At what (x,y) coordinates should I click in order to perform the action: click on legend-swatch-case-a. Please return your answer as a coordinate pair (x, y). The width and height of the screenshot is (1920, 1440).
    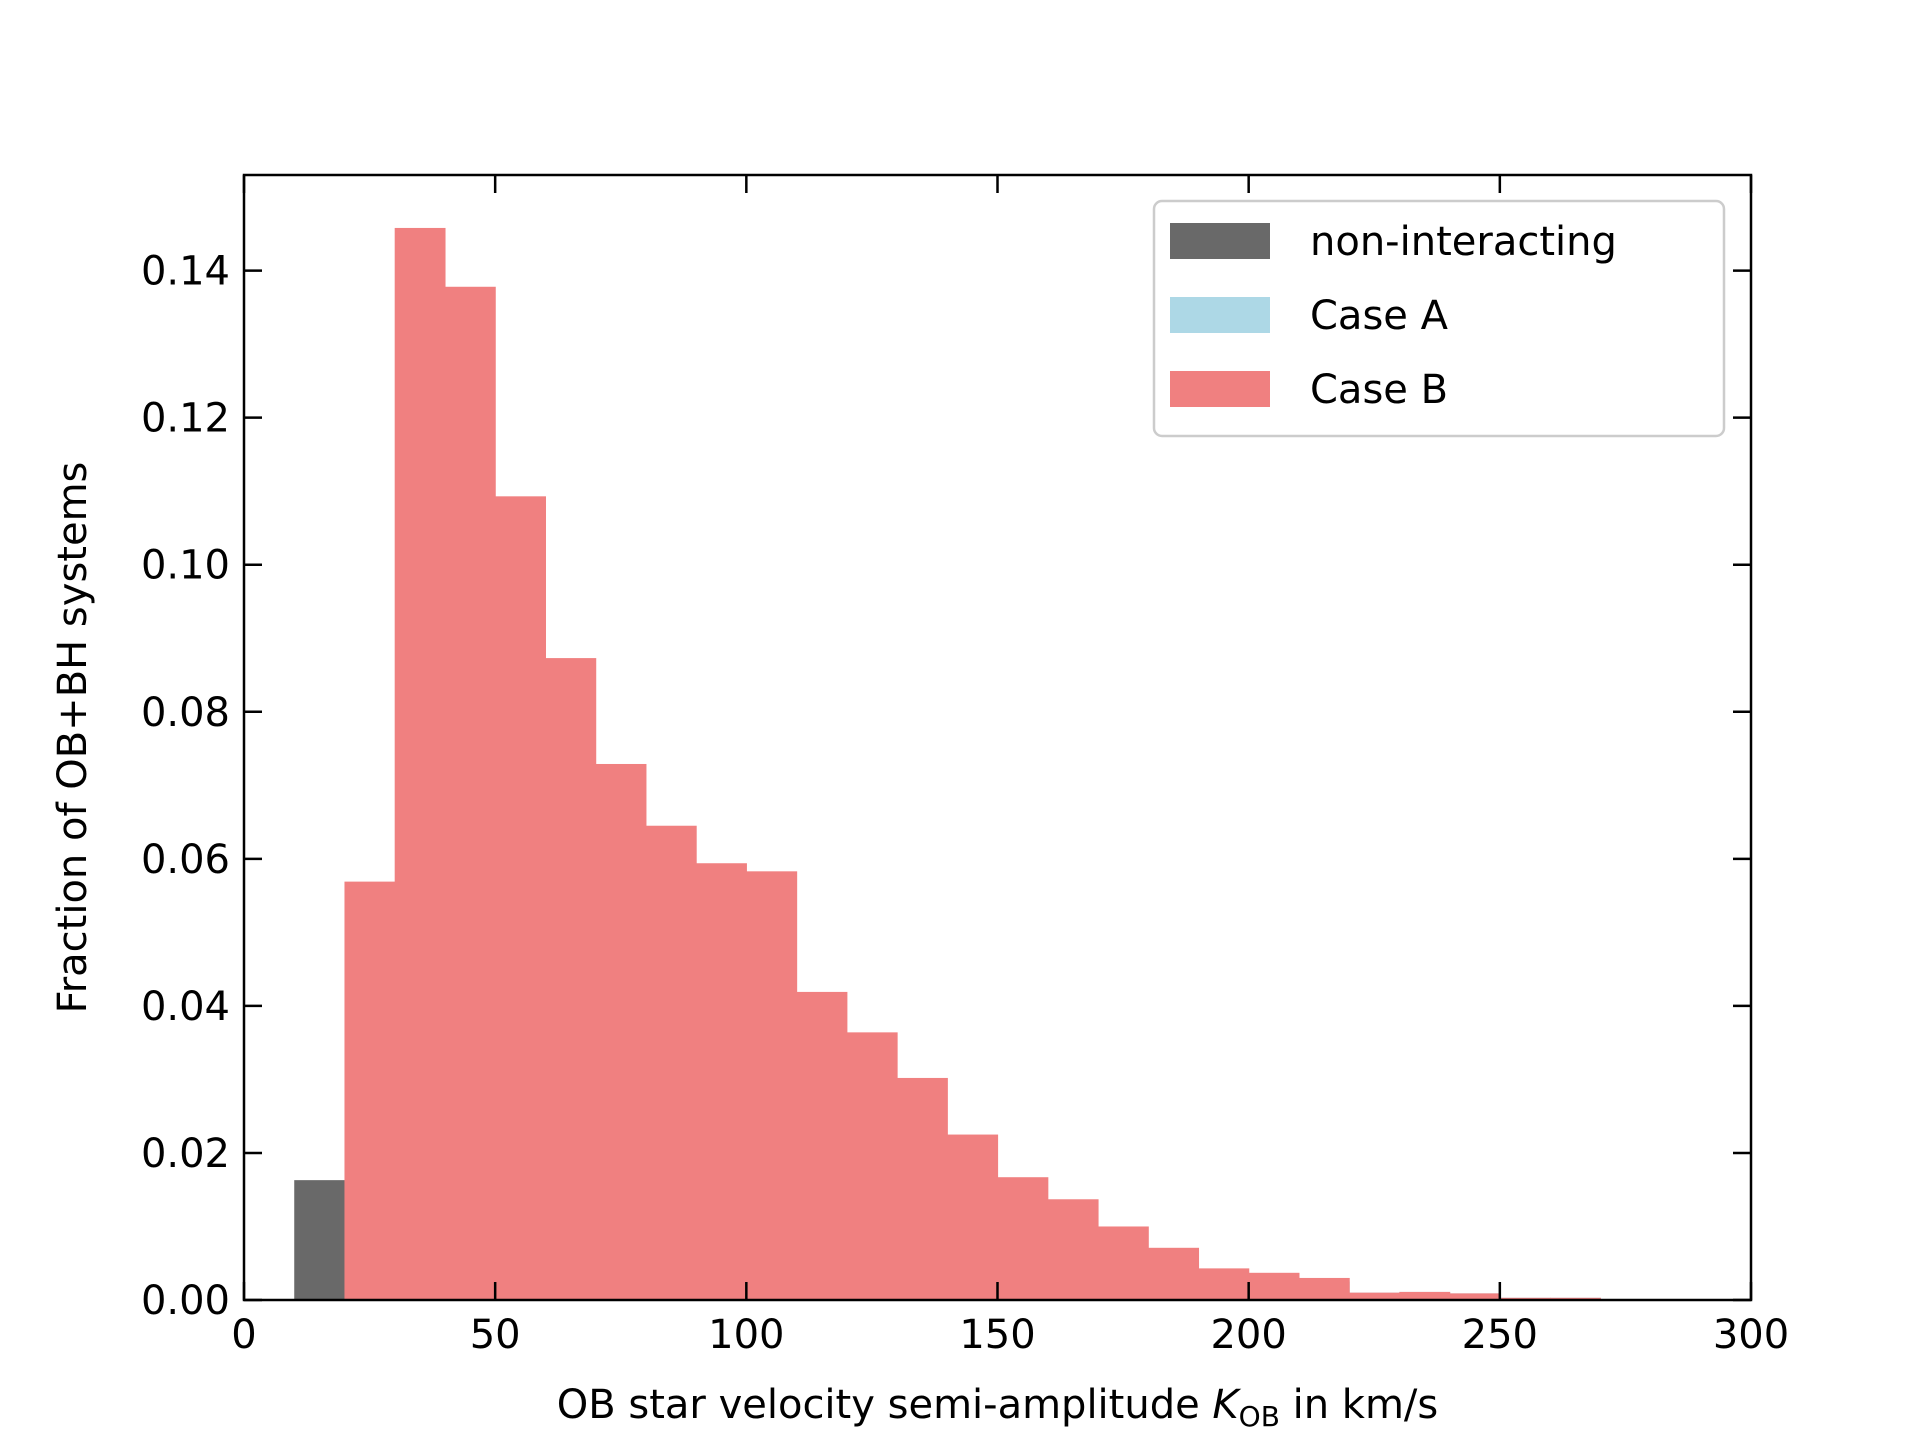
    Looking at the image, I should click on (1220, 315).